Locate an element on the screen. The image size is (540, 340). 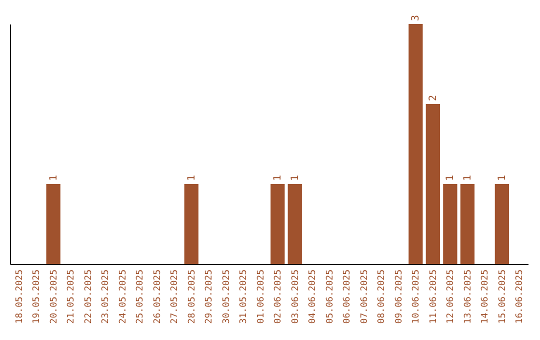
x-tick-label: 01.06.2025 is located at coordinates (261, 297).